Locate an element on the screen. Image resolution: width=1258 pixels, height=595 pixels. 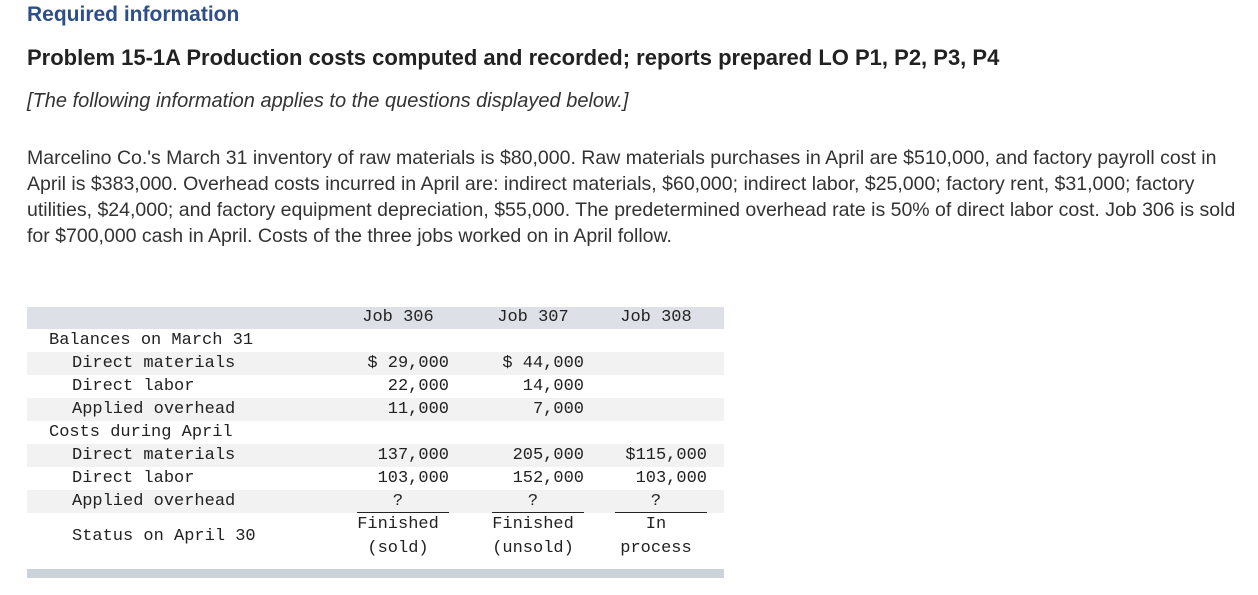
col-header-job-306: Job 306 is located at coordinates (398, 317).